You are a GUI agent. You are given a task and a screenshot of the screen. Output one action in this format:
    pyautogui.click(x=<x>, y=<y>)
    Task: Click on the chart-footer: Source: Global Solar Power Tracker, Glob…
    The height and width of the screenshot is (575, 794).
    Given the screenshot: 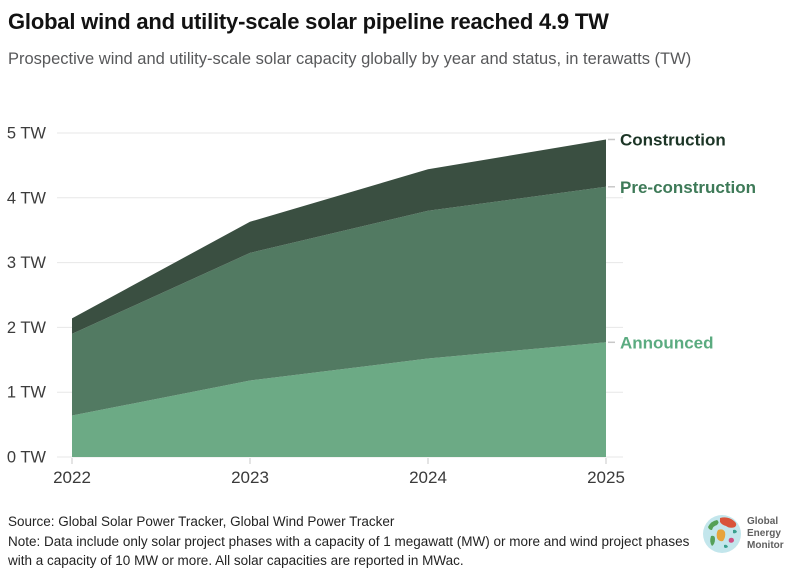 What is the action you would take?
    pyautogui.click(x=358, y=541)
    